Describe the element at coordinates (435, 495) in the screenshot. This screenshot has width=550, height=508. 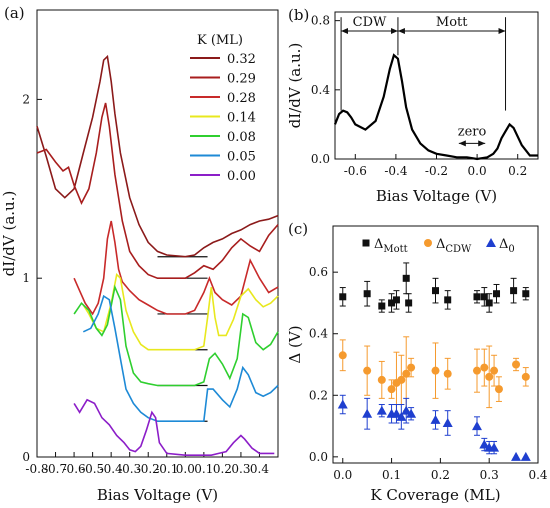
I see `x-axis-label: K Coverage (ML)` at that location.